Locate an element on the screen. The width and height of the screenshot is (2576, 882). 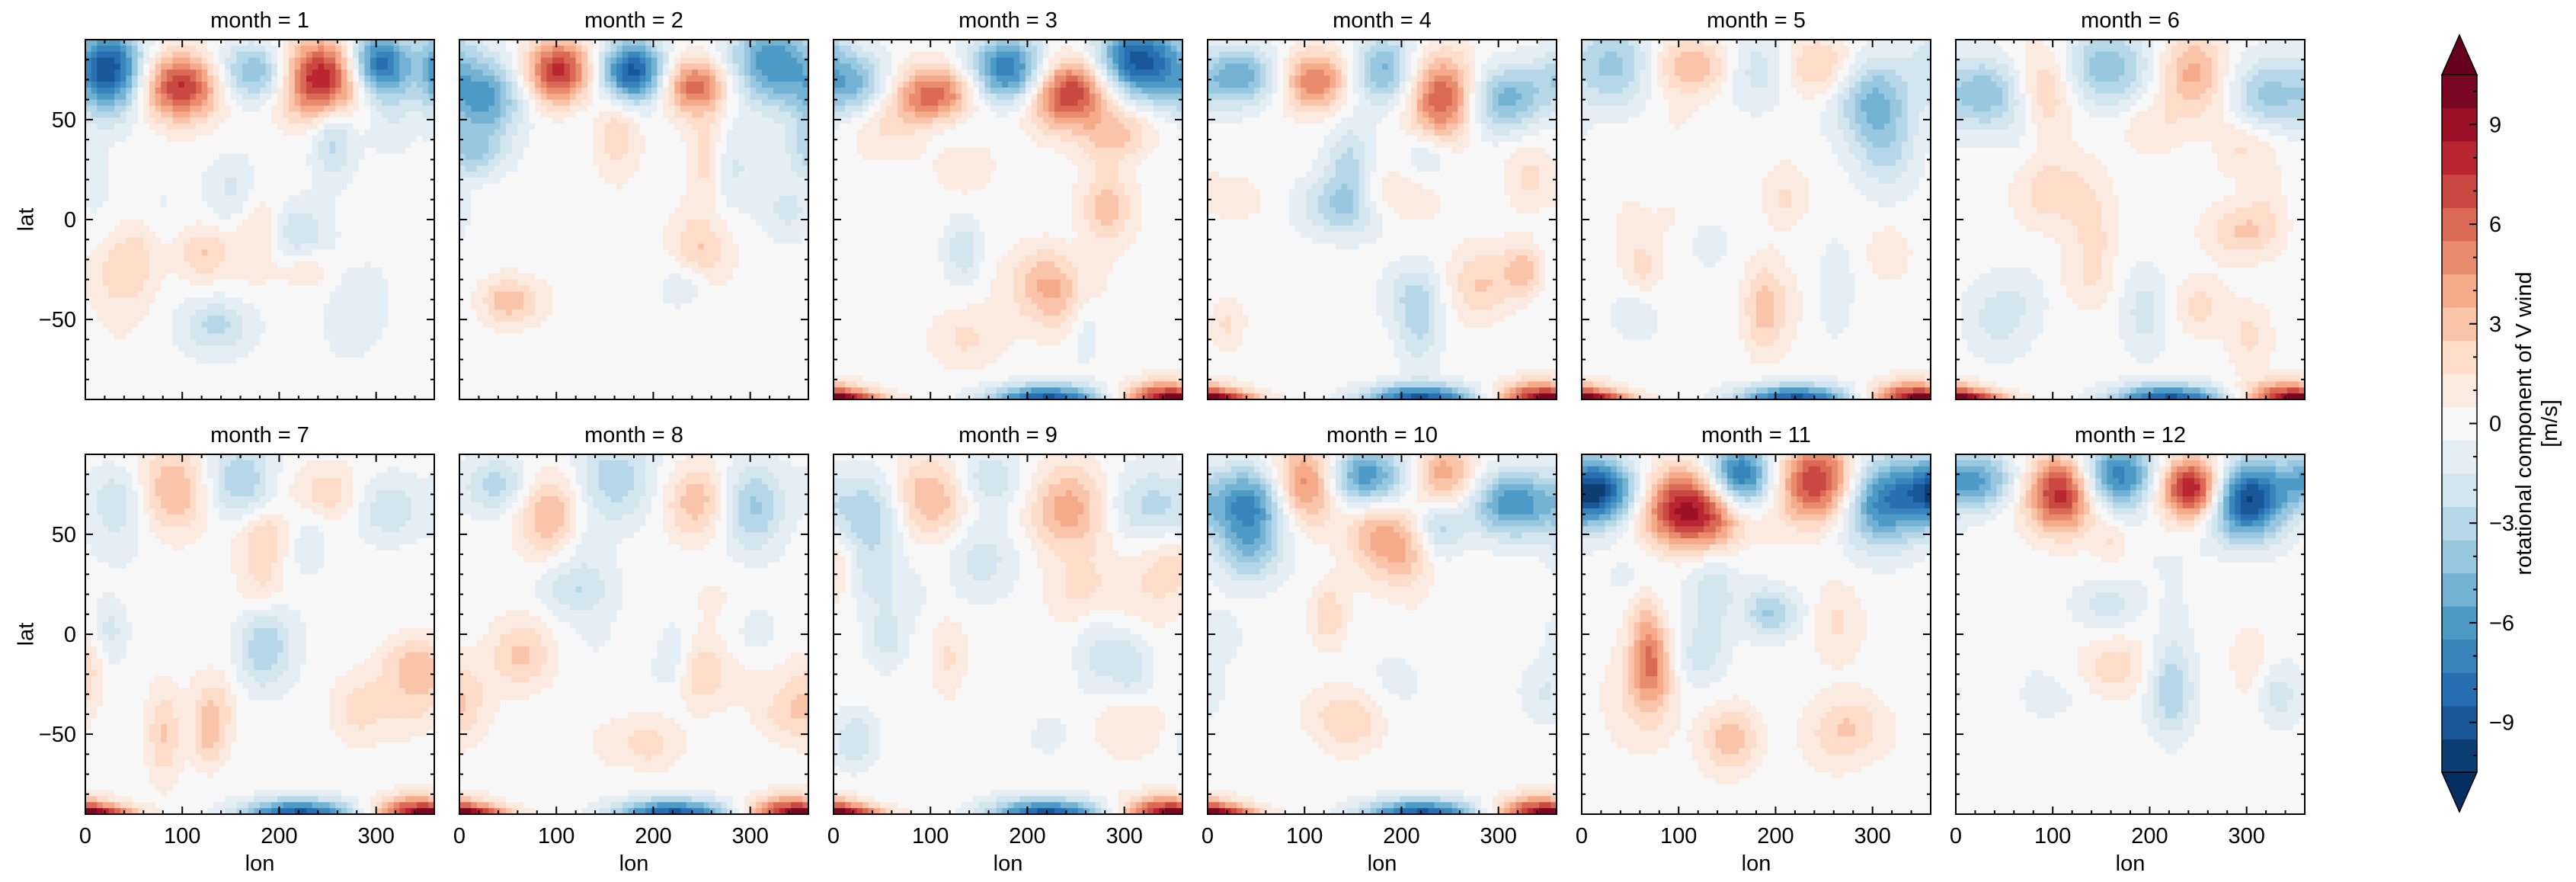
colorbar-tick-label: 0 is located at coordinates (2495, 424).